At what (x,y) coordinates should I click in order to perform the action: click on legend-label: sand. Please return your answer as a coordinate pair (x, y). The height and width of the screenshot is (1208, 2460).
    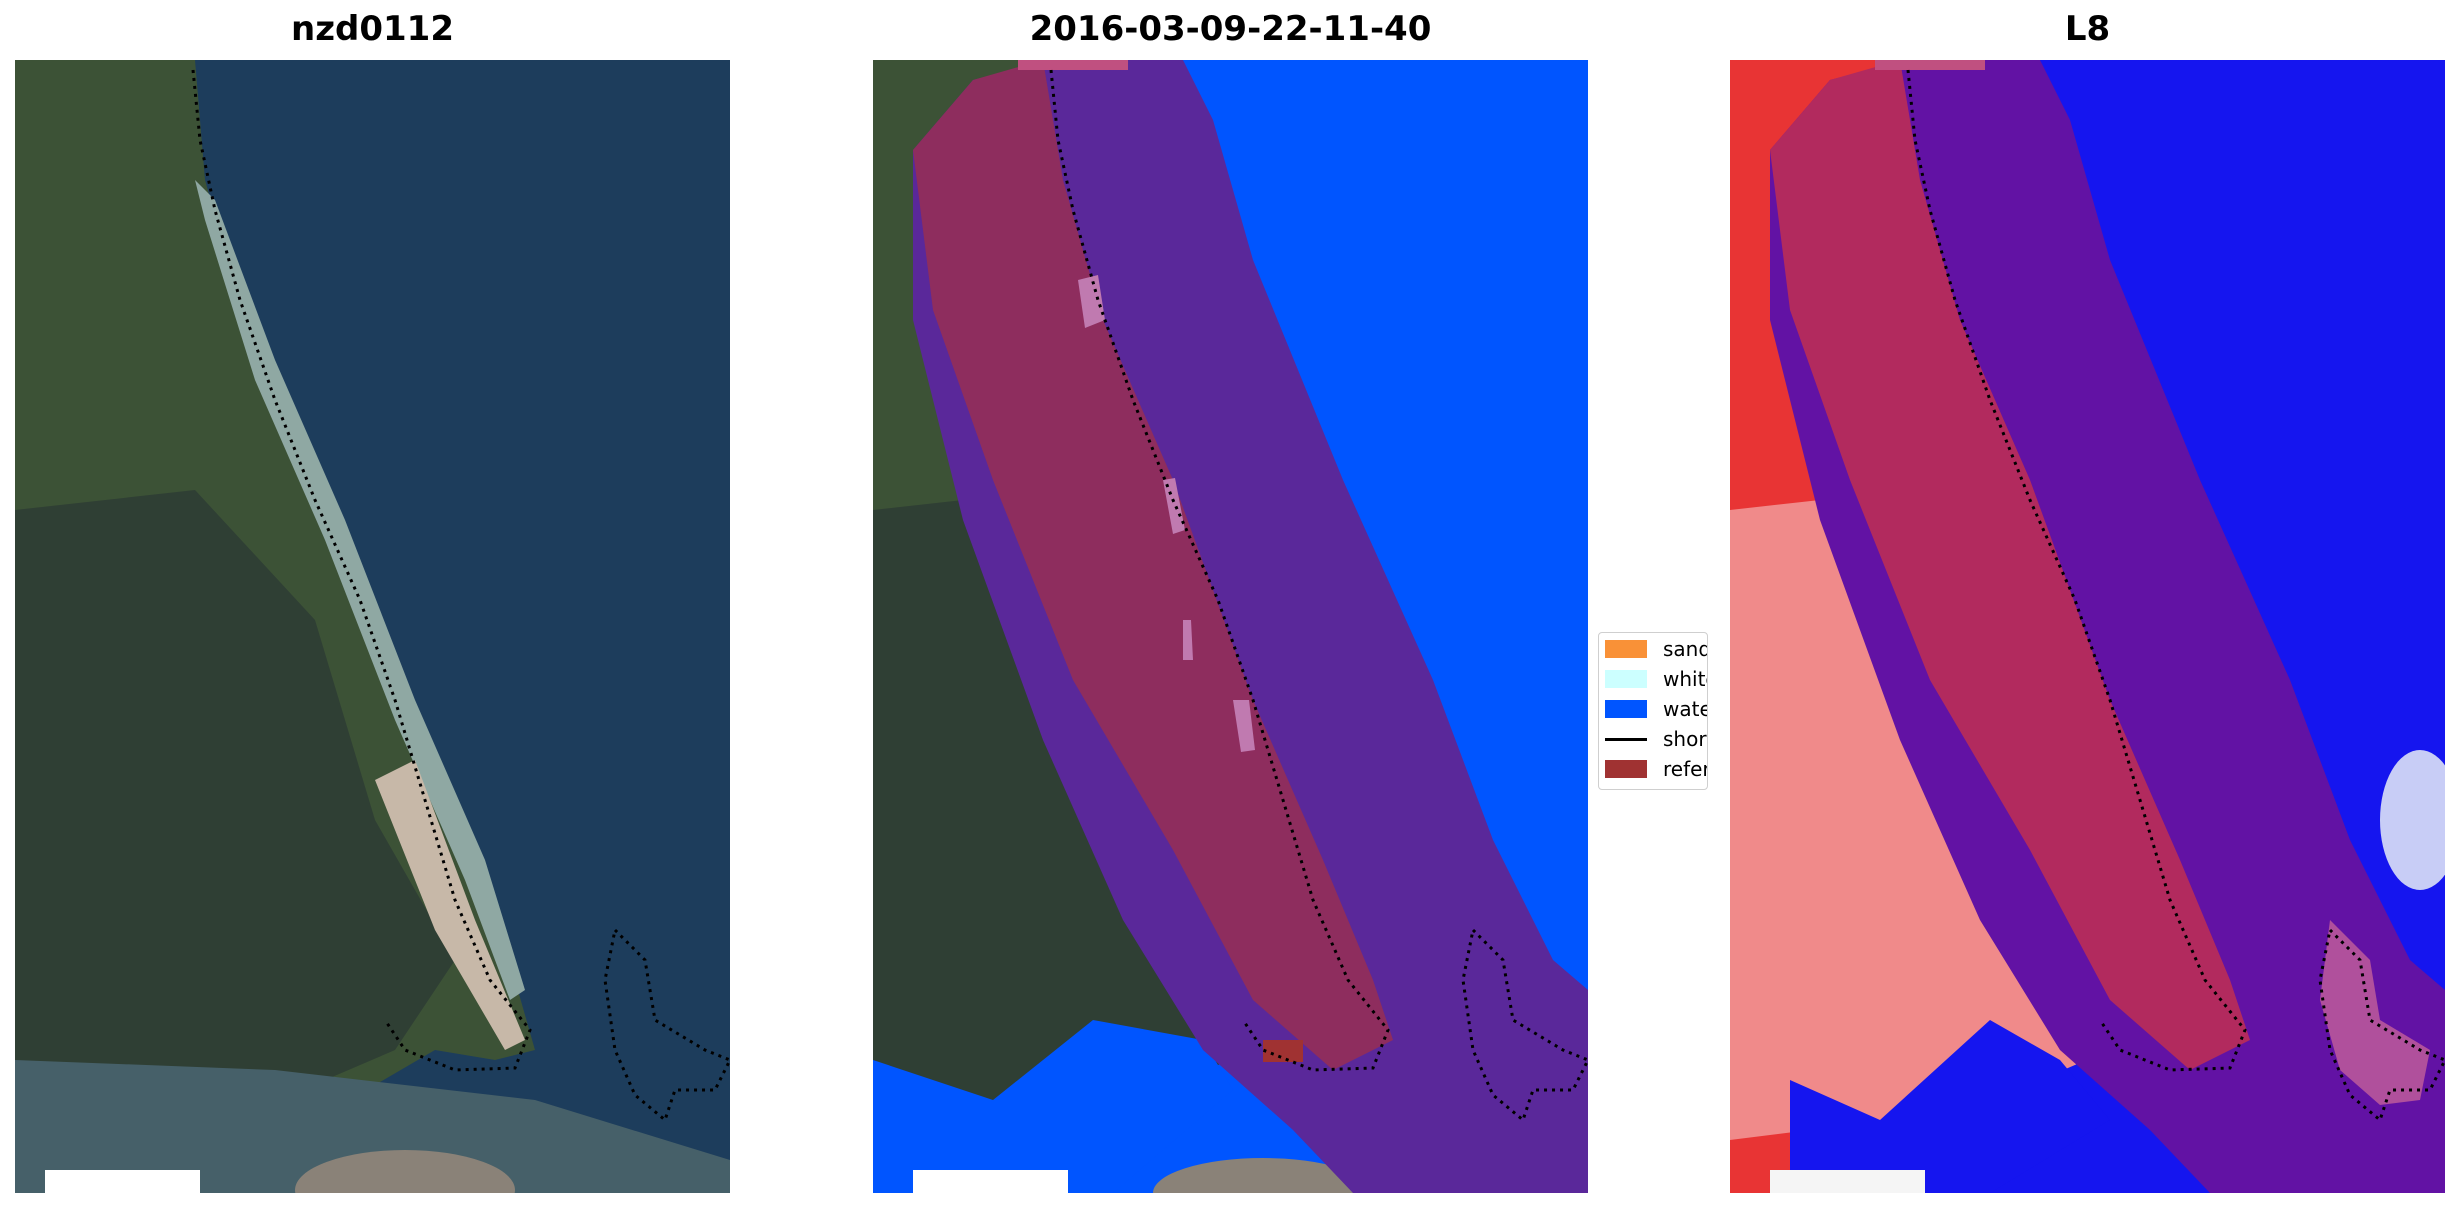
    Looking at the image, I should click on (1685, 649).